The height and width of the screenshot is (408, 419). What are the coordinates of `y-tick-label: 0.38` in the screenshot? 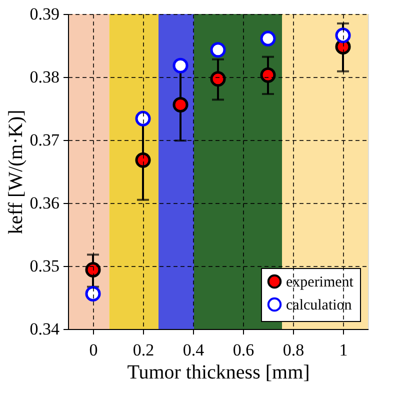 It's located at (45, 77).